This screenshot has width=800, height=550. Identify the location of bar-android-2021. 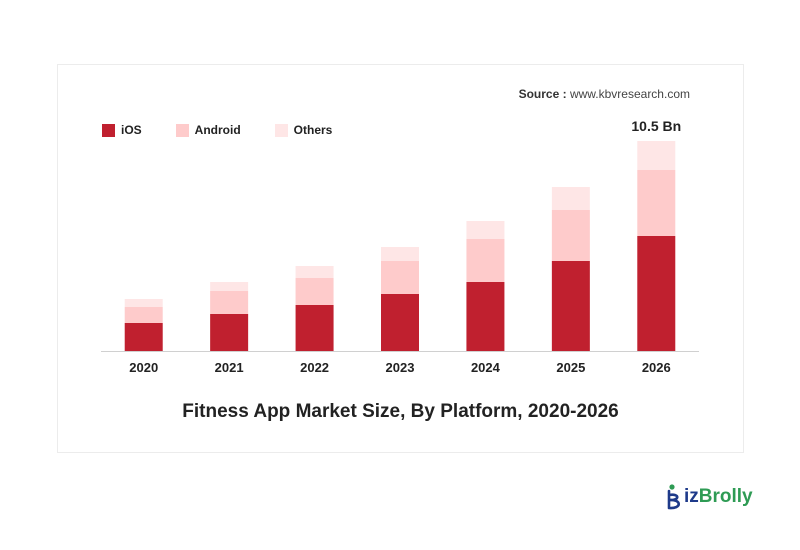
(229, 302).